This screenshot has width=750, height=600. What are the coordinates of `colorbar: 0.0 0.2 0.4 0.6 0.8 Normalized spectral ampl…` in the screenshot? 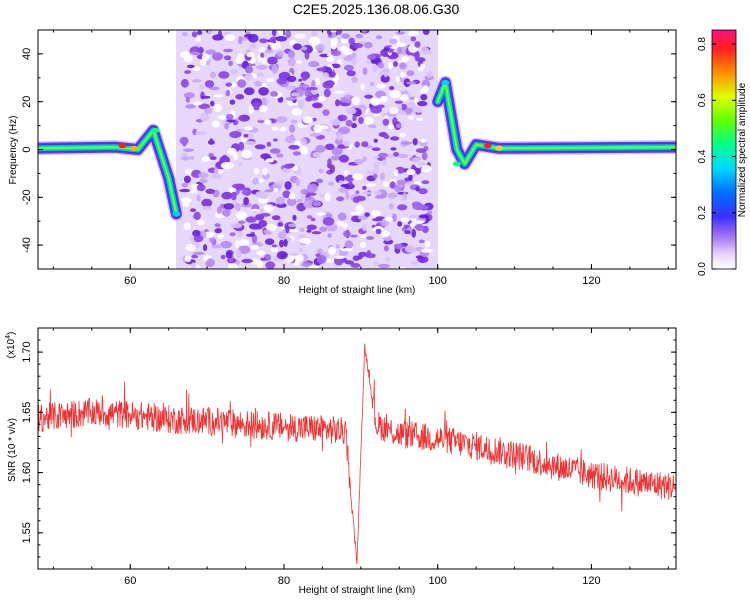 It's located at (722, 152).